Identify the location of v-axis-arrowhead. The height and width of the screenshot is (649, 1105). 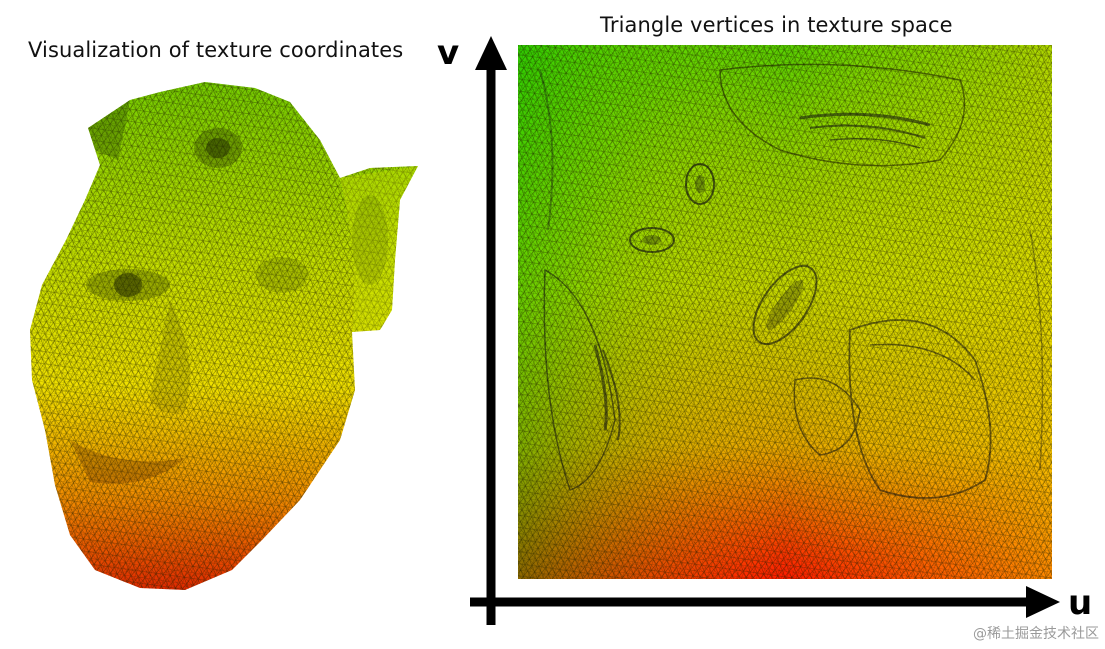
(491, 53).